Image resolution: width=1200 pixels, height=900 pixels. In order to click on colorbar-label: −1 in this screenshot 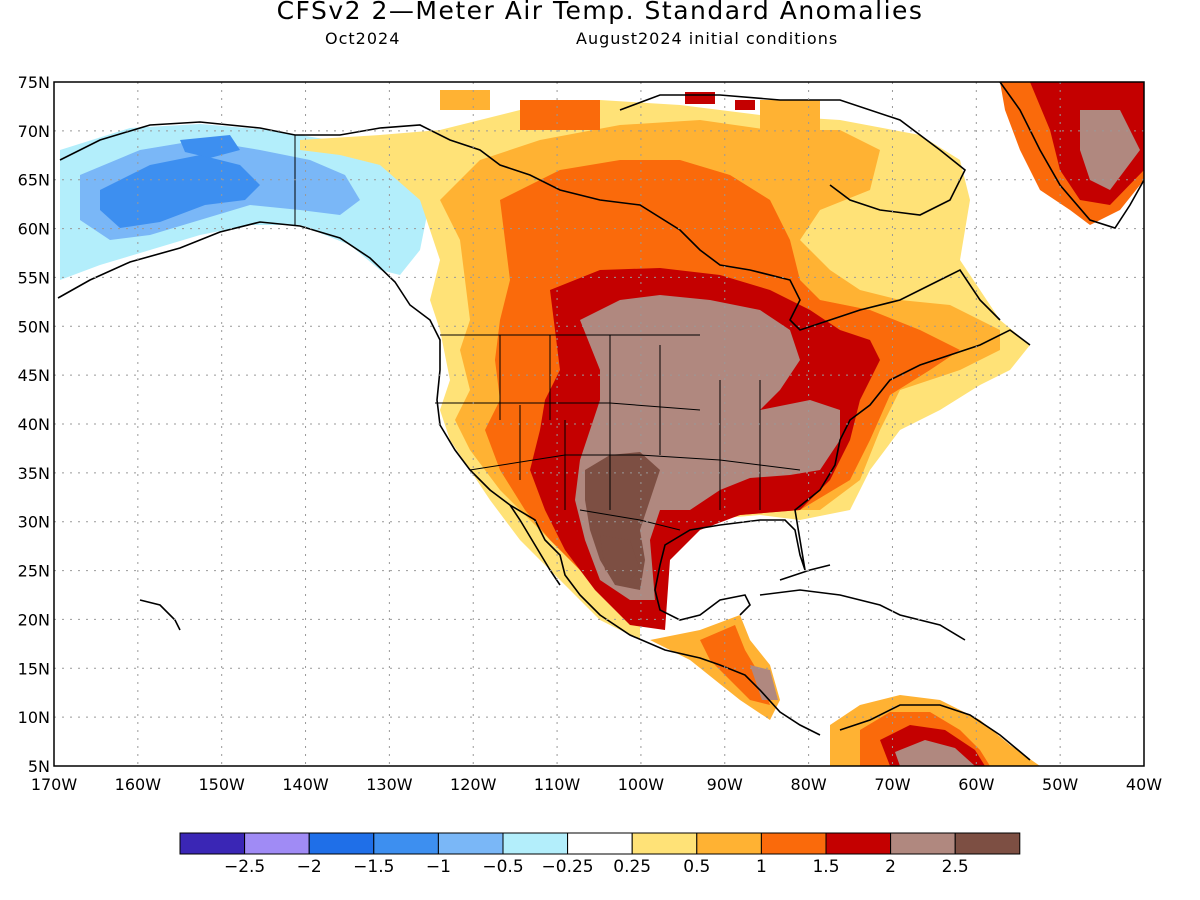, I will do `click(438, 867)`.